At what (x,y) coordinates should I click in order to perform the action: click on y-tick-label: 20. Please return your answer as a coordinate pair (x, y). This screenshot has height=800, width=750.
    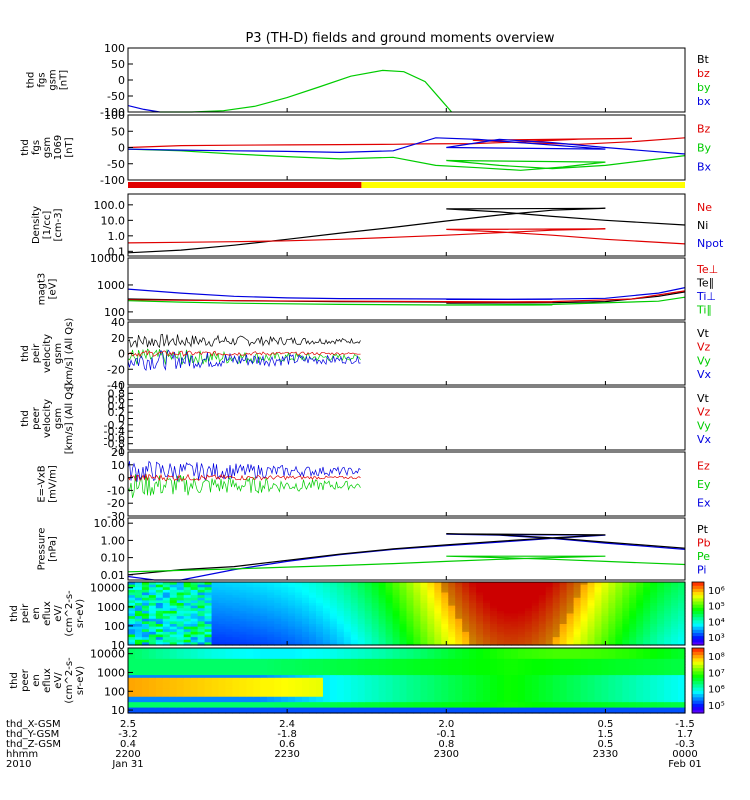
    Looking at the image, I should click on (118, 452).